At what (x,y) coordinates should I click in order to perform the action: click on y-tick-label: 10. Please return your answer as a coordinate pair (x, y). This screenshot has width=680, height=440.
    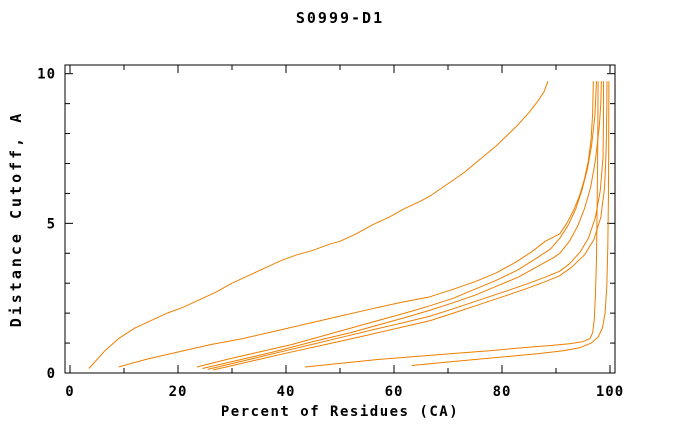
    Looking at the image, I should click on (46, 75).